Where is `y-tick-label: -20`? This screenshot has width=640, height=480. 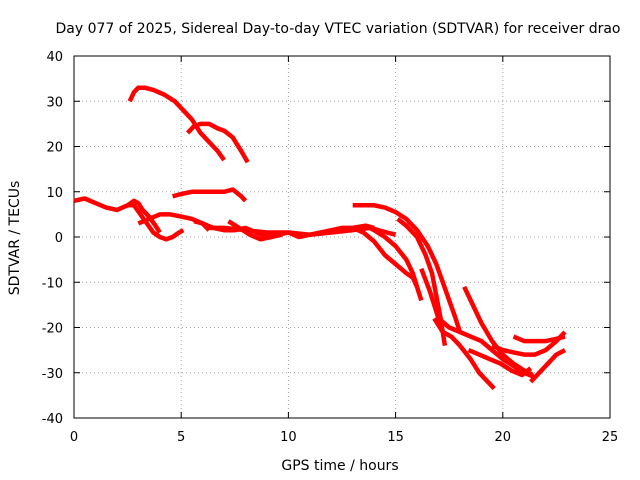 y-tick-label: -20 is located at coordinates (52, 329).